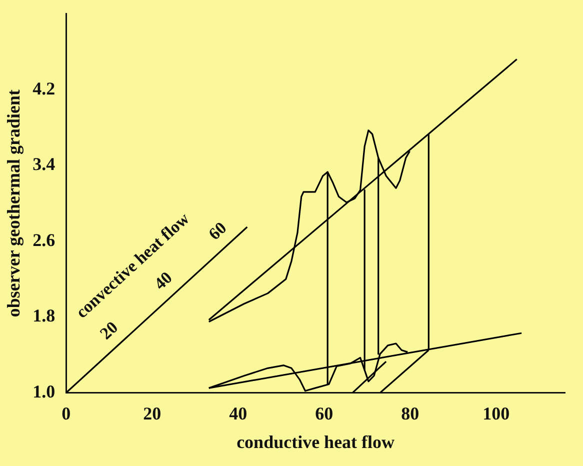 The width and height of the screenshot is (583, 466). I want to click on x-tick-label: 0, so click(66, 413).